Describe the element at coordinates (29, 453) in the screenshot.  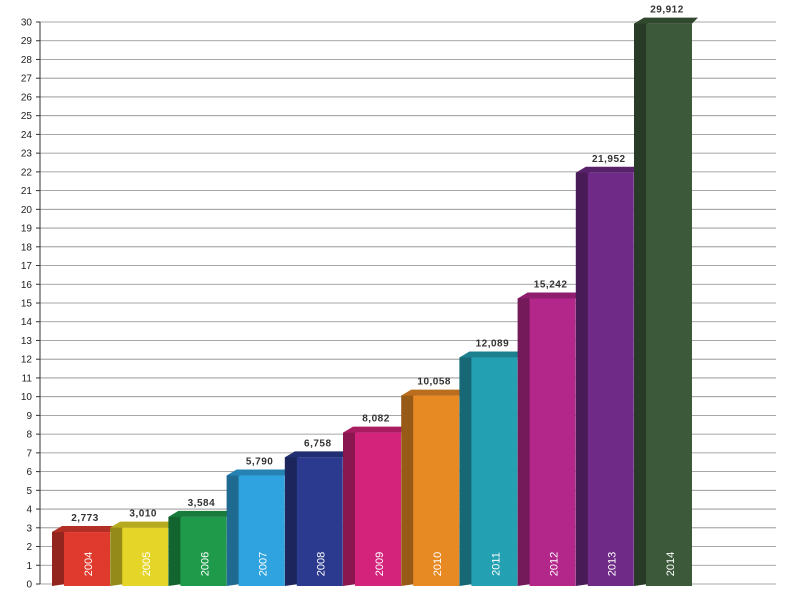
I see `y-tick-label: 7` at that location.